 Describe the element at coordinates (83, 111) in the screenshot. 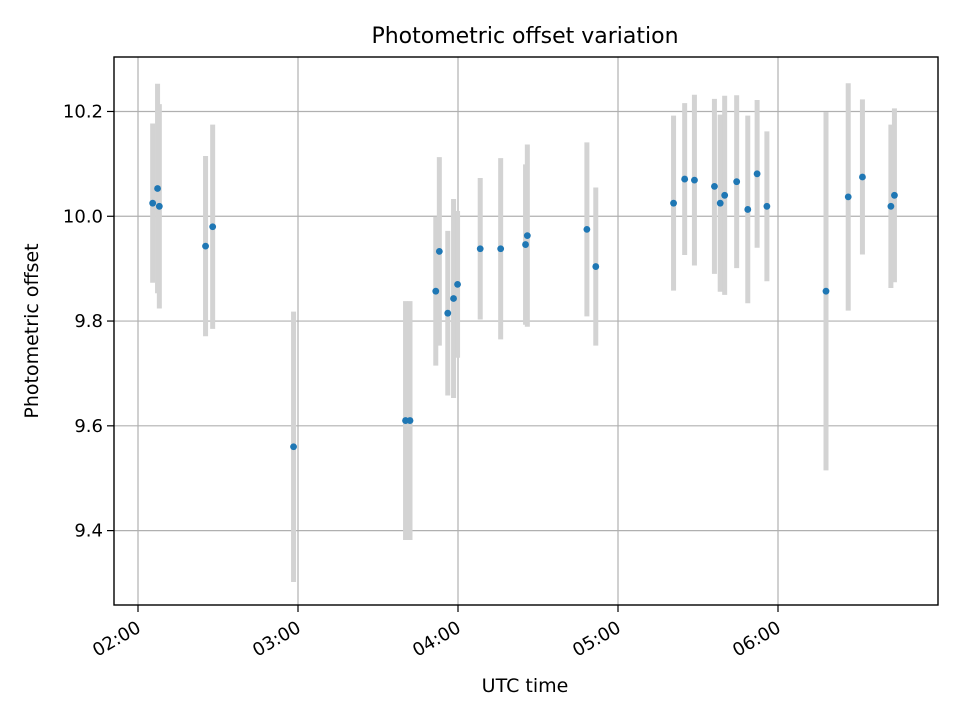

I see `y-tick-label: 10.2` at that location.